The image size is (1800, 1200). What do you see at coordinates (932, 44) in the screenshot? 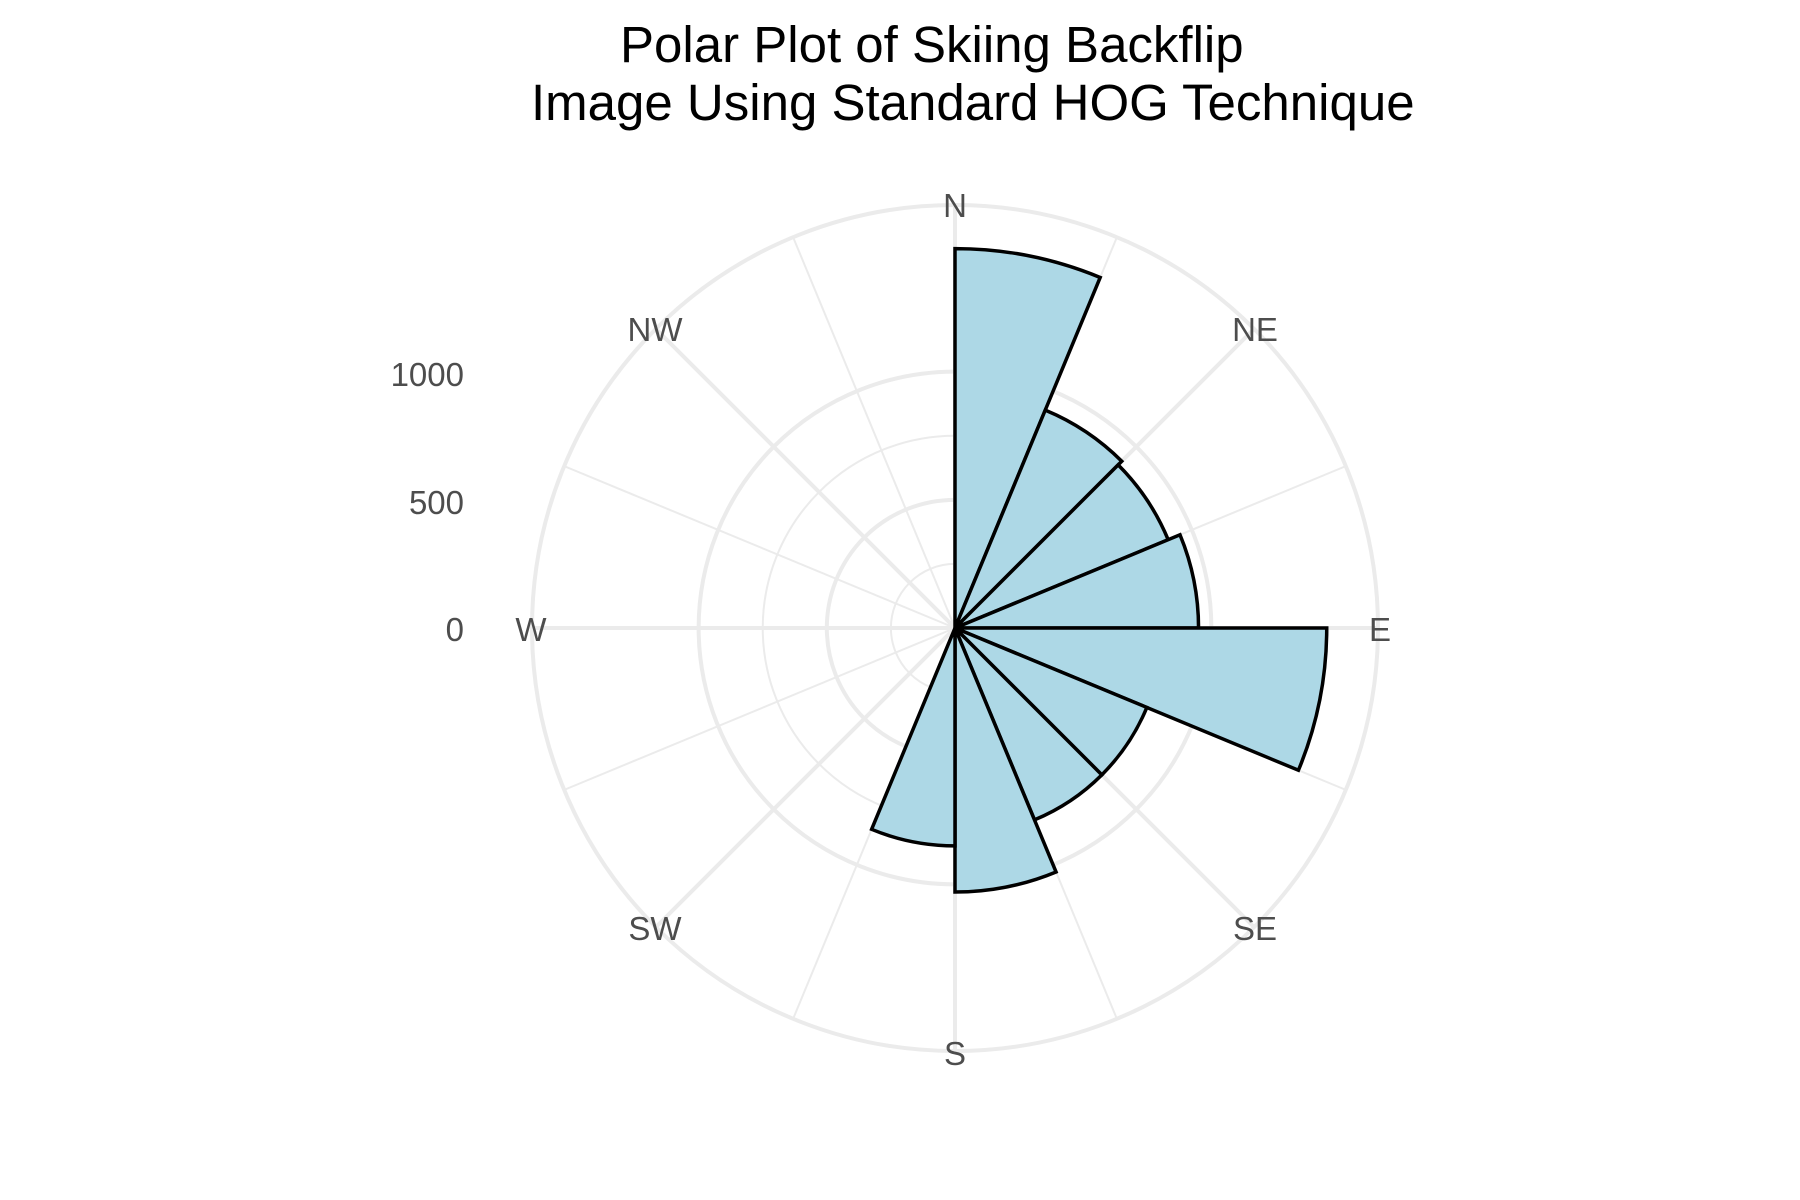
I see `chart-title-line-1: Polar Plot of Skiing Backflip` at bounding box center [932, 44].